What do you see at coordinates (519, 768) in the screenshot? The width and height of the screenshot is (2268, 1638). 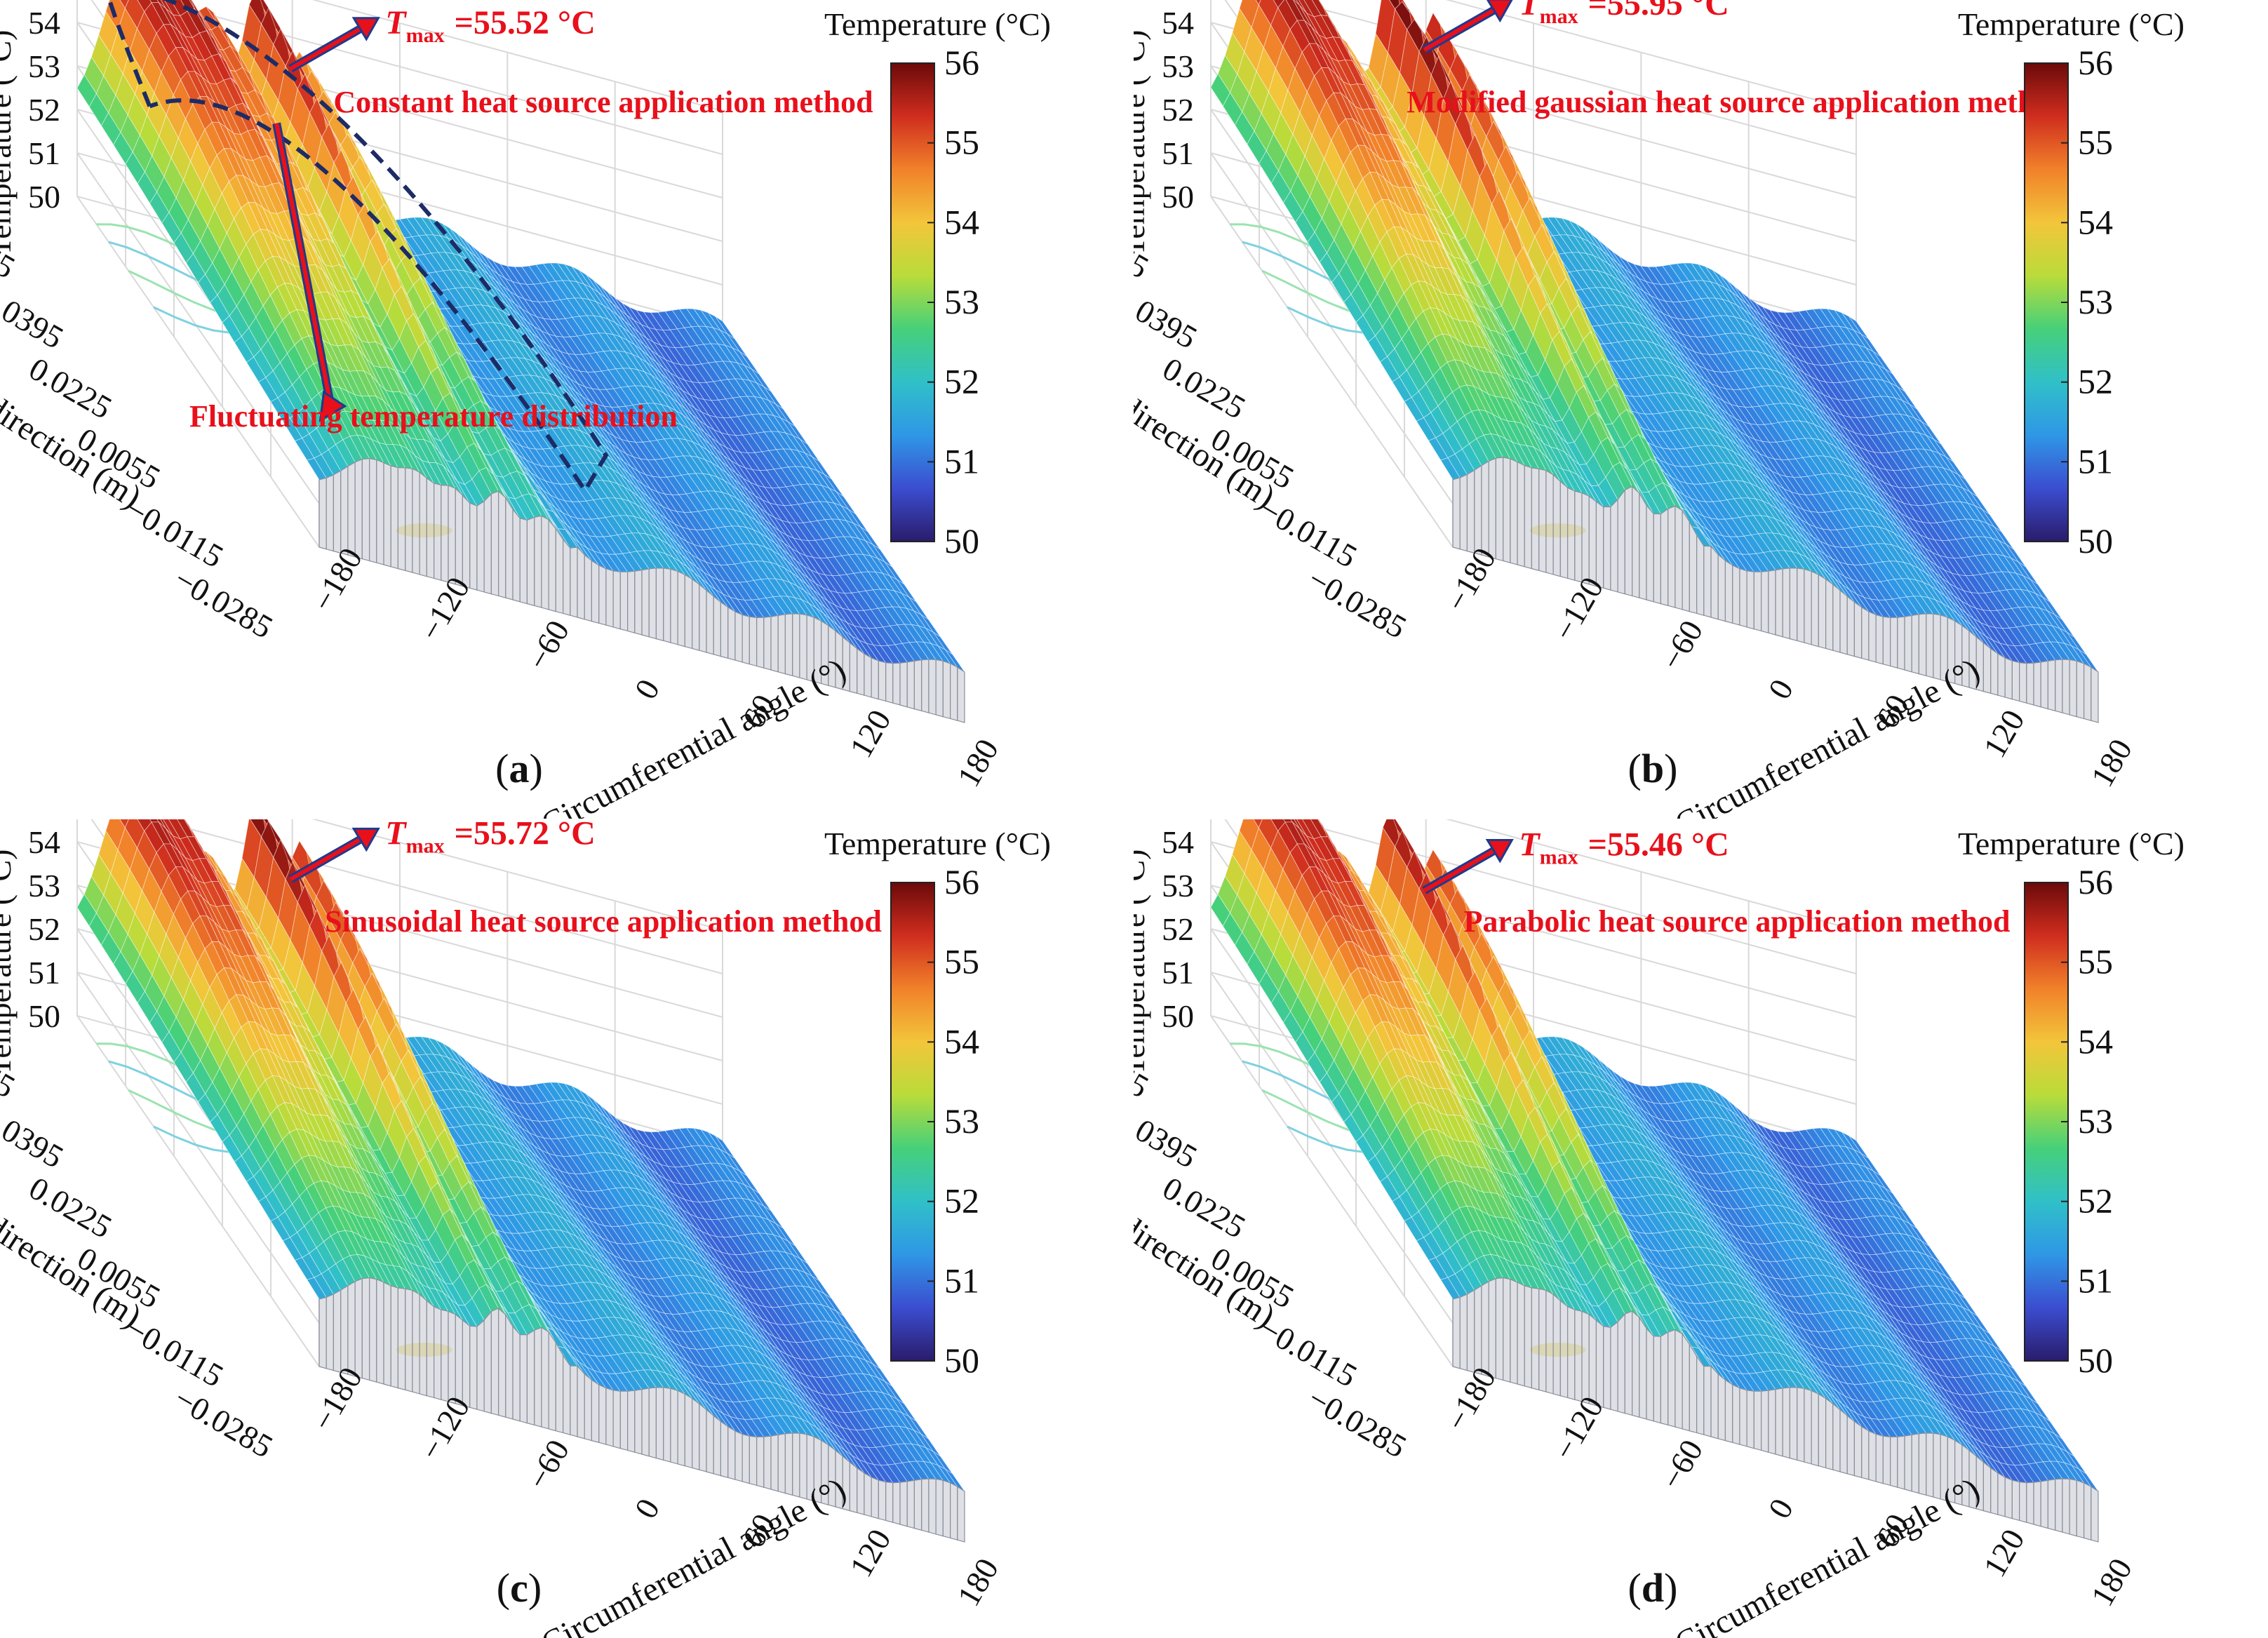 I see `panel-label: (a)` at bounding box center [519, 768].